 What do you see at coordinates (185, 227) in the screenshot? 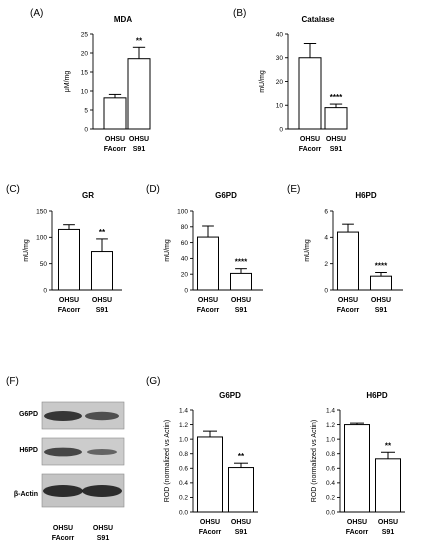
I see `y-tick-label: 80` at bounding box center [185, 227].